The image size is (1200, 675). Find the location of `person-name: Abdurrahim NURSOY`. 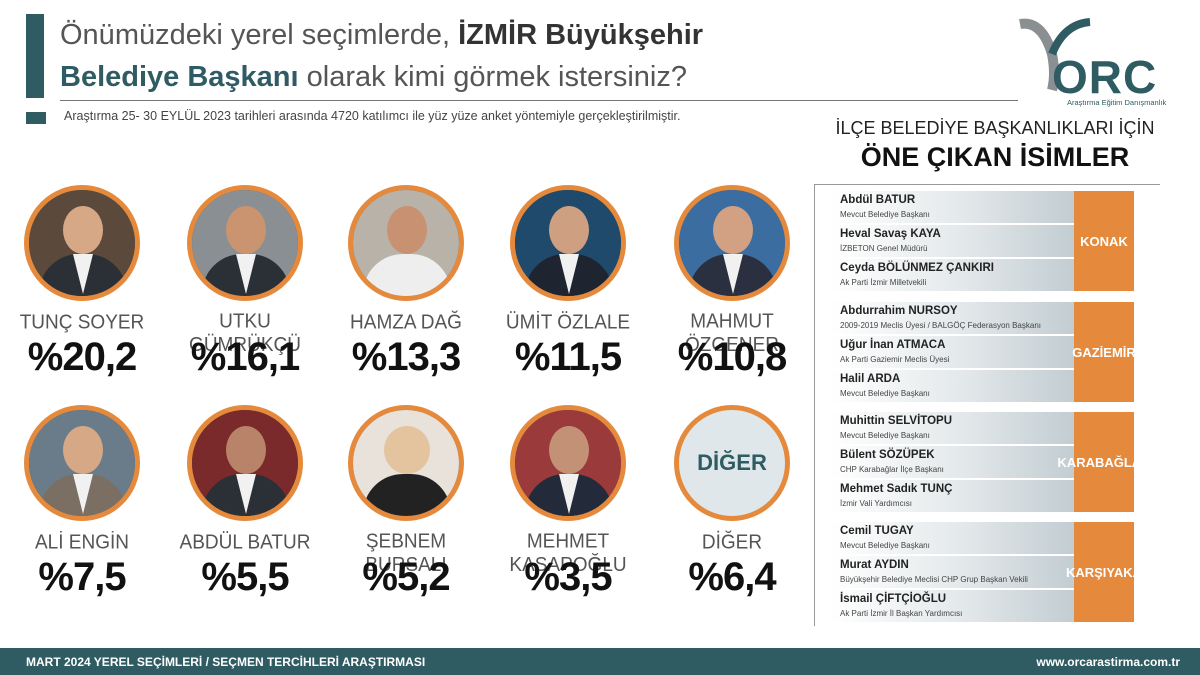

person-name: Abdurrahim NURSOY is located at coordinates (899, 311).